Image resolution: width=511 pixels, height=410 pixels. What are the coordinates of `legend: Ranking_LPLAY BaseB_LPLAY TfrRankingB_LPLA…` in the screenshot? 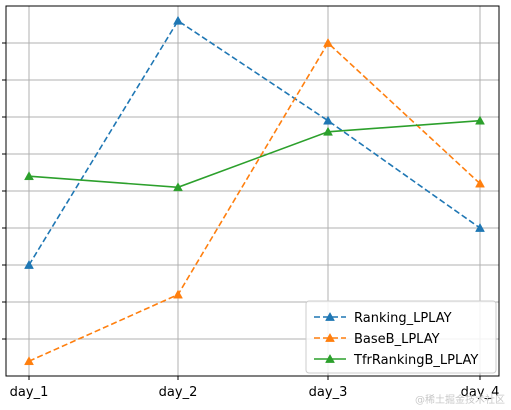 It's located at (401, 337).